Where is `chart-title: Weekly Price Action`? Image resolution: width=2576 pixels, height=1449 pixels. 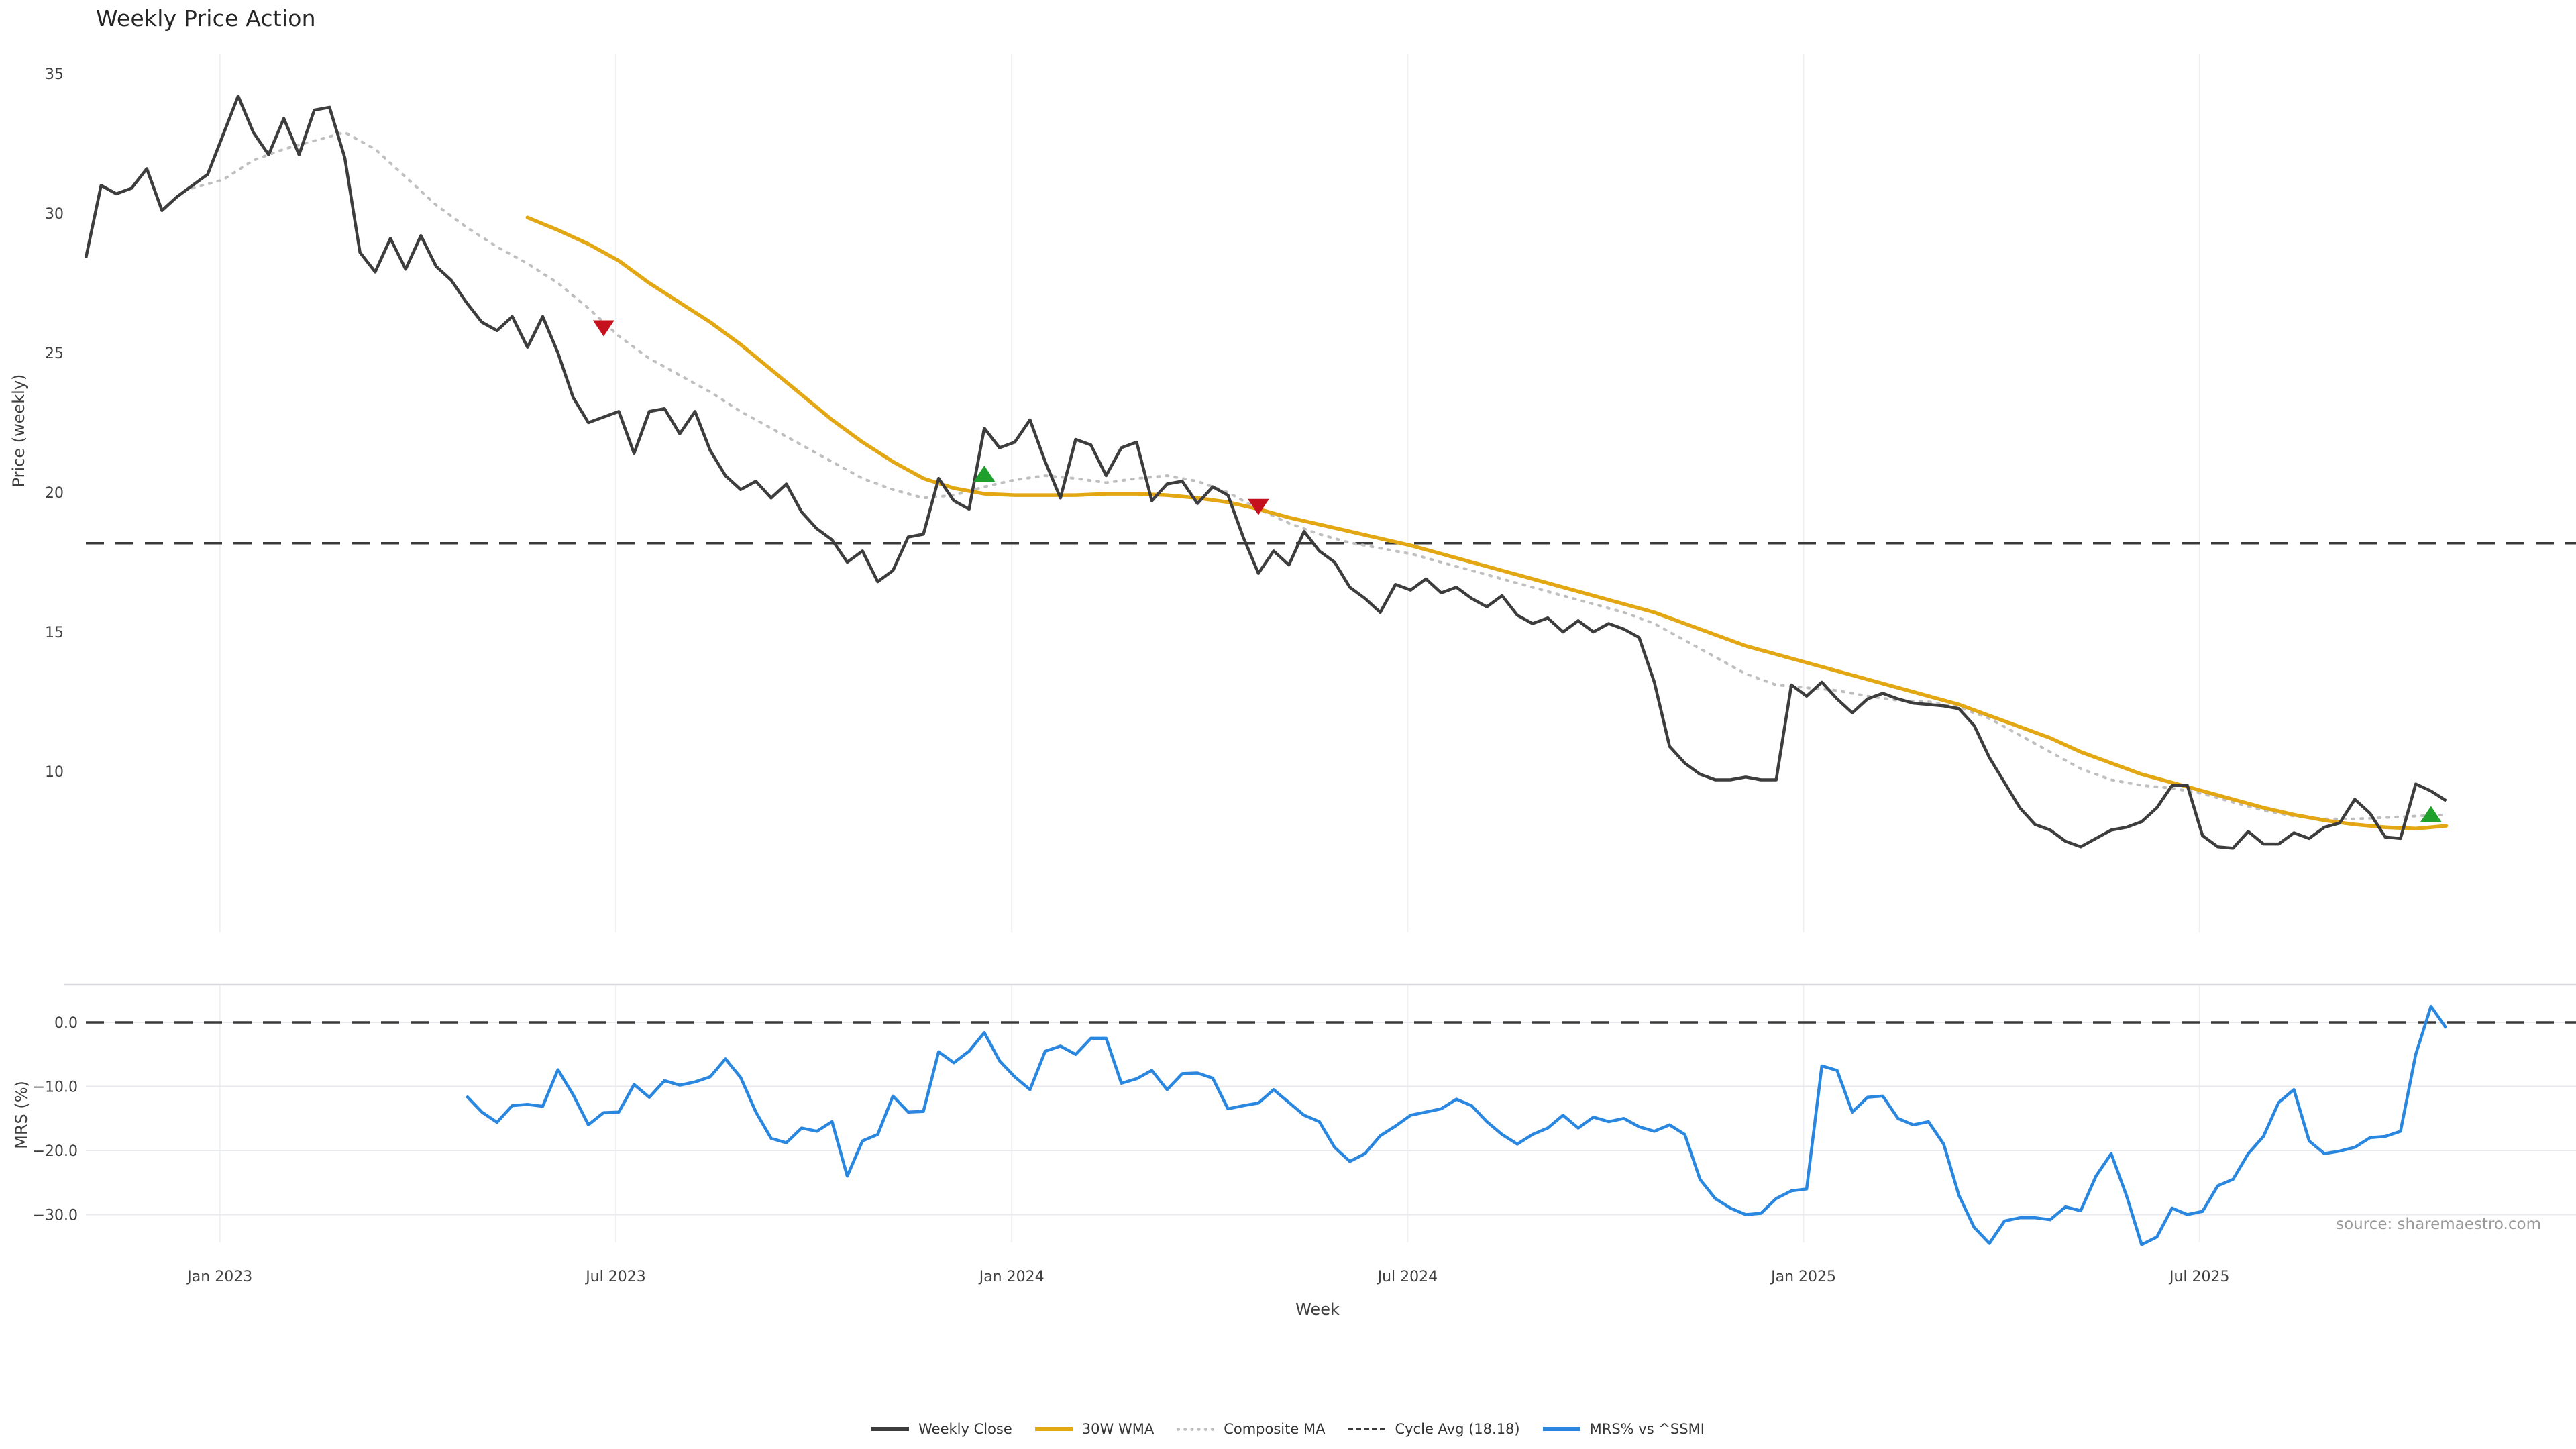 chart-title: Weekly Price Action is located at coordinates (206, 18).